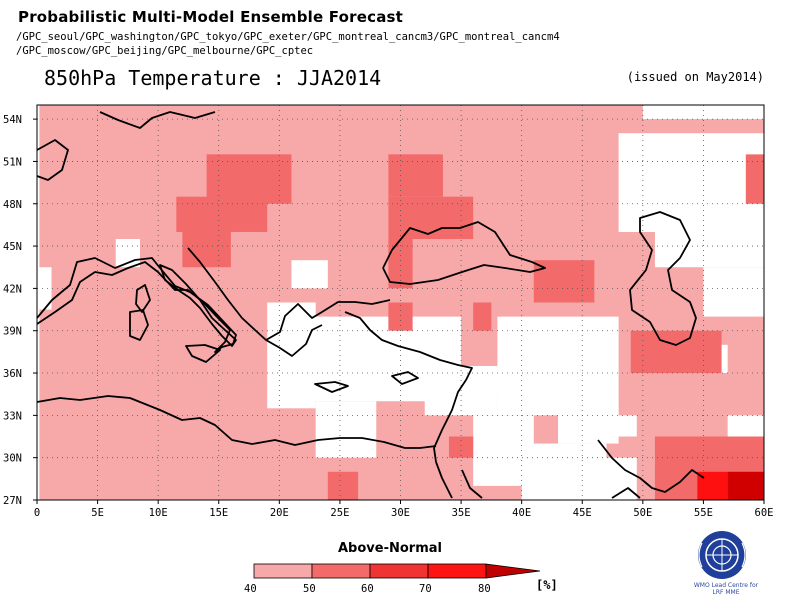  What do you see at coordinates (339, 513) in the screenshot?
I see `lon-tick-label: 25E` at bounding box center [339, 513].